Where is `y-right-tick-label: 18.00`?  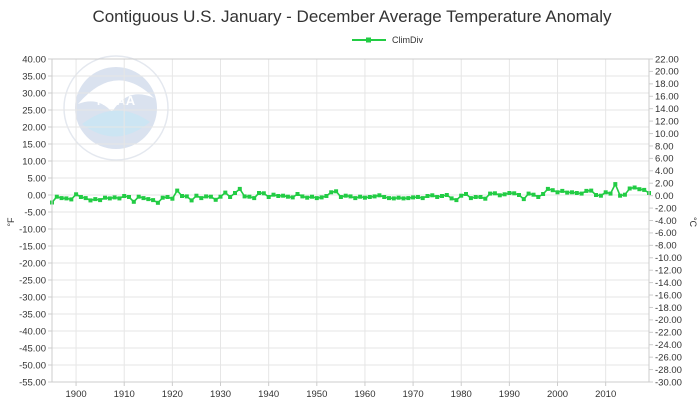 y-right-tick-label: 18.00 is located at coordinates (667, 84).